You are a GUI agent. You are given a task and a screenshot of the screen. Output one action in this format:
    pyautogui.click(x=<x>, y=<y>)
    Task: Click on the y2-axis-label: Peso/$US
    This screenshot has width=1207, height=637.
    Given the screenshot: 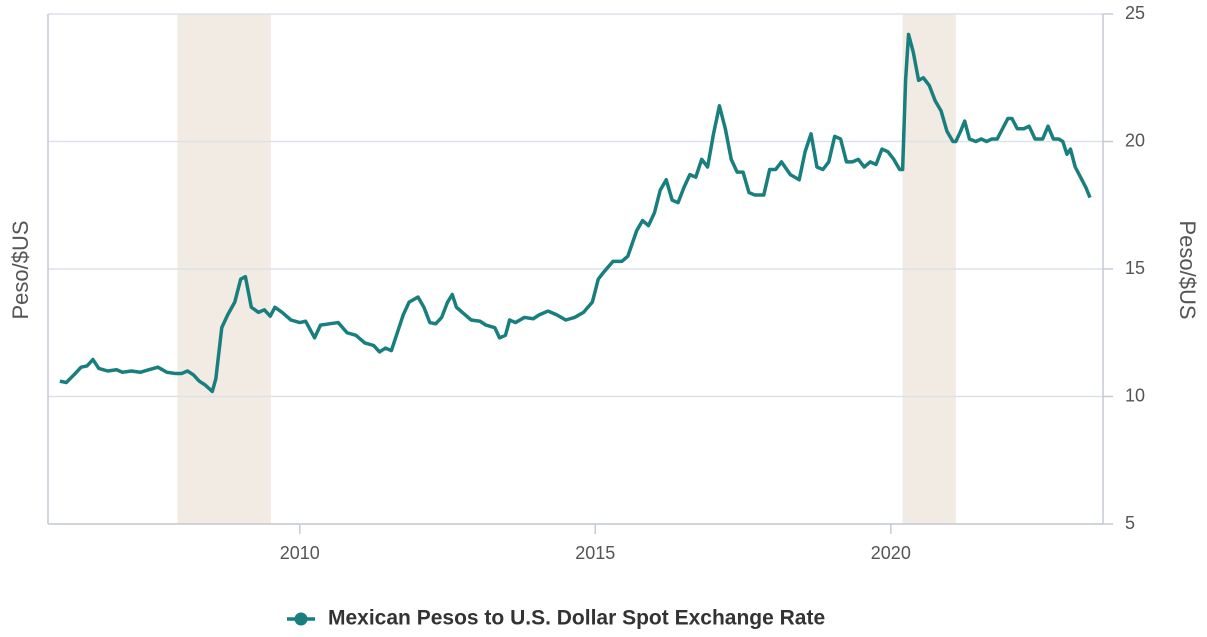 What is the action you would take?
    pyautogui.click(x=1187, y=269)
    